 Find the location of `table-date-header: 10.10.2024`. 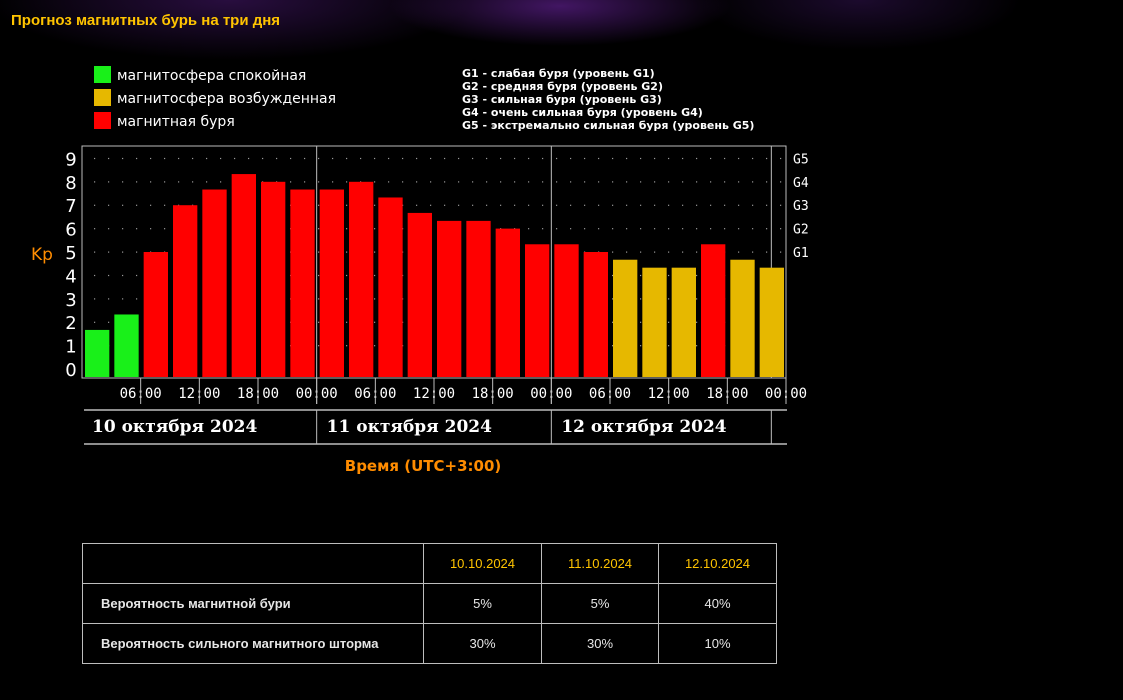

table-date-header: 10.10.2024 is located at coordinates (482, 563).